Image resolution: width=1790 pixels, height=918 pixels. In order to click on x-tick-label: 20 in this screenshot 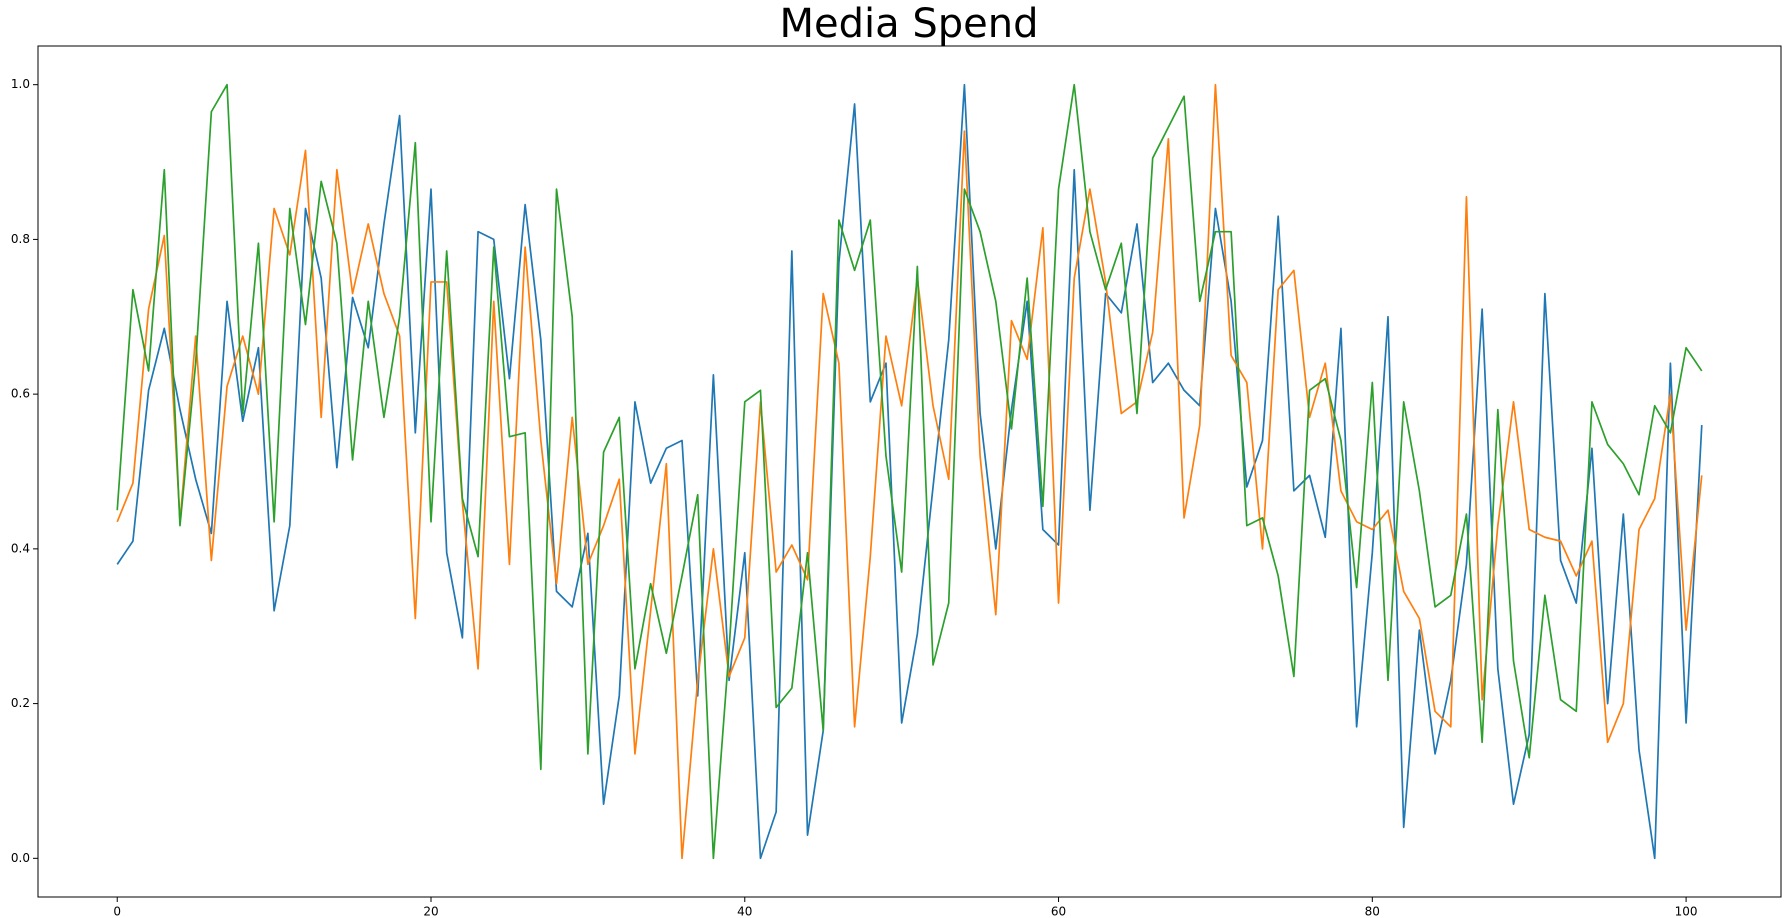, I will do `click(430, 911)`.